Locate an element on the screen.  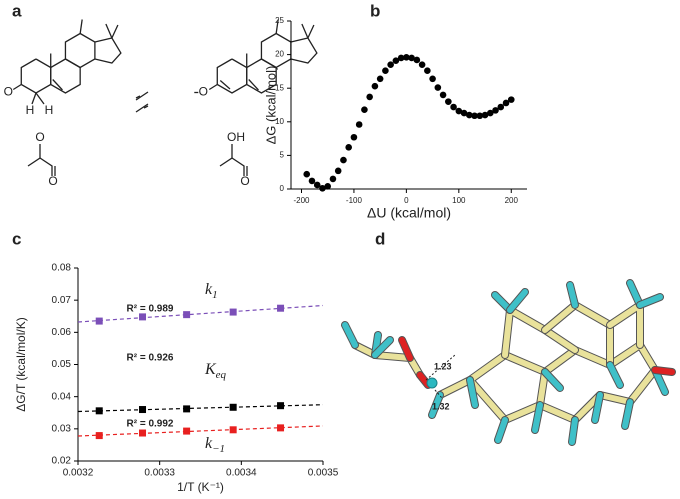
y-tick-label: 0.03 is located at coordinates (62, 428).